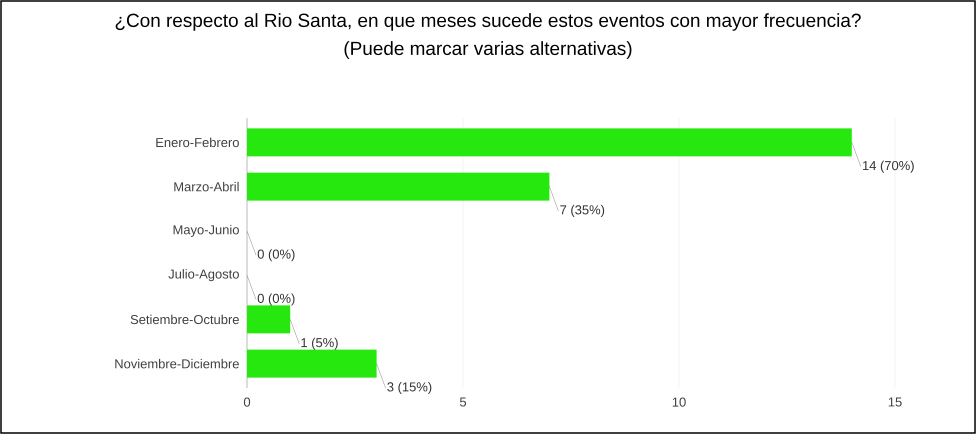 Image resolution: width=976 pixels, height=434 pixels. I want to click on chart-title: ¿Con respecto al Rio Santa, en que meses sucede estos eventos con mayor frecuencia?, so click(488, 22).